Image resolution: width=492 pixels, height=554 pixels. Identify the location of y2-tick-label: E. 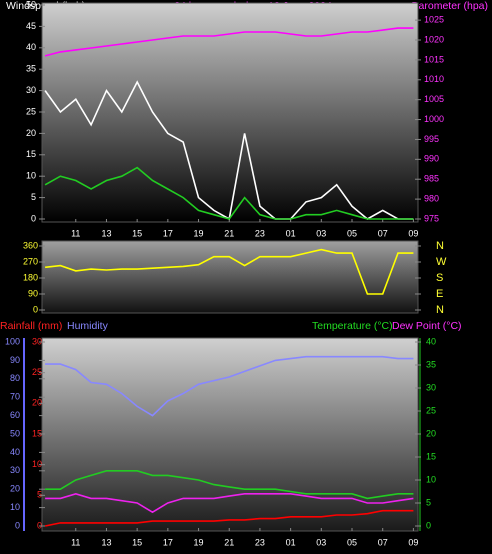
(439, 294).